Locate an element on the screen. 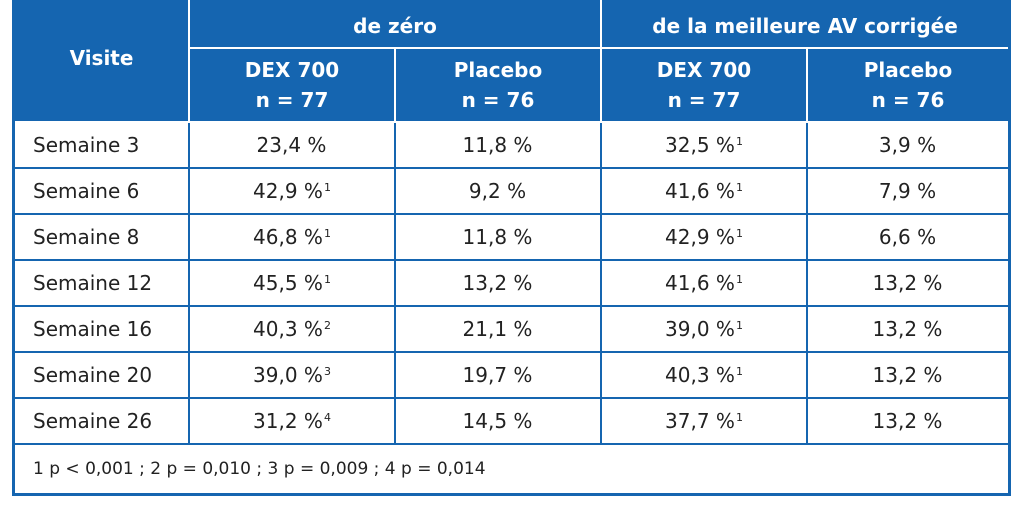 This screenshot has height=516, width=1026. value-cell: 6,6 % is located at coordinates (907, 237).